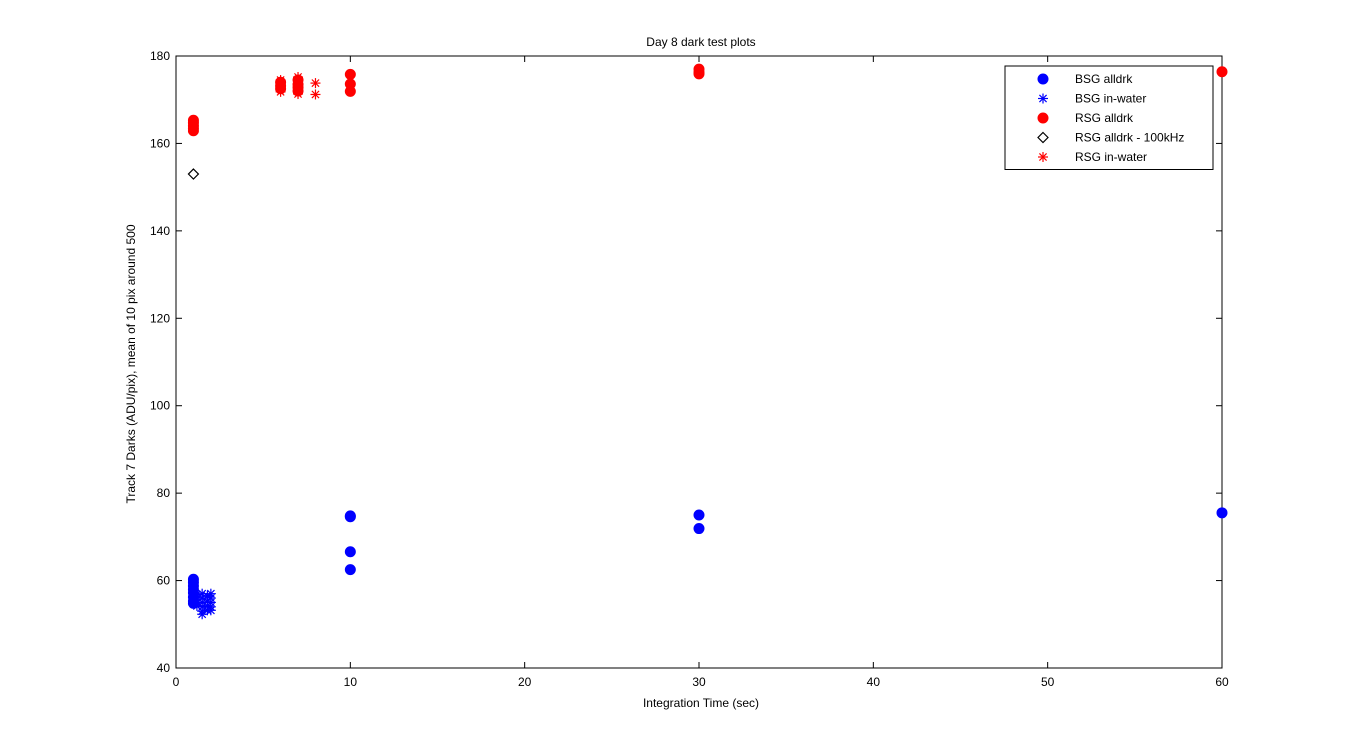  I want to click on x-tick-label: 30, so click(699, 682).